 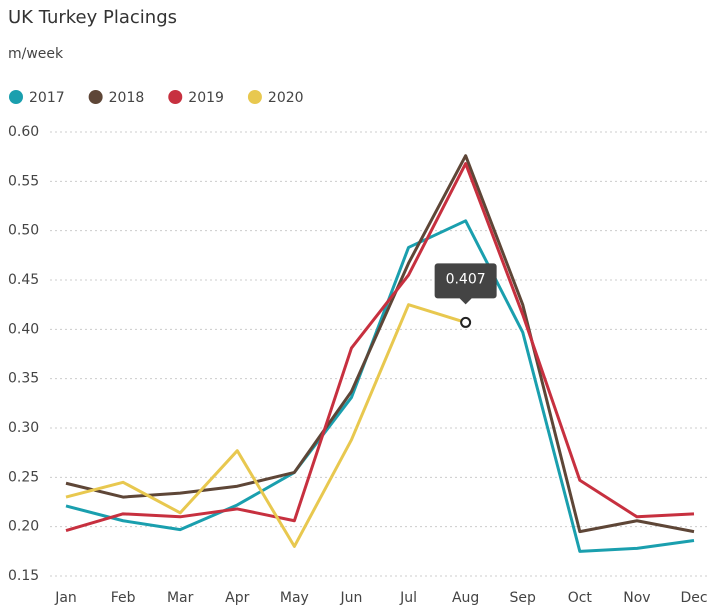 What do you see at coordinates (23, 527) in the screenshot?
I see `y-tick-label: 0.20` at bounding box center [23, 527].